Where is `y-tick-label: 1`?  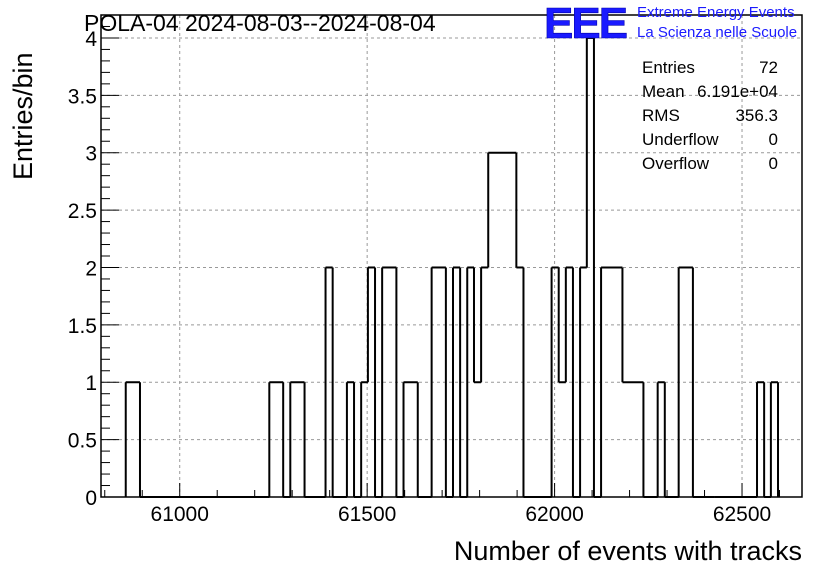
y-tick-label: 1 is located at coordinates (91, 383).